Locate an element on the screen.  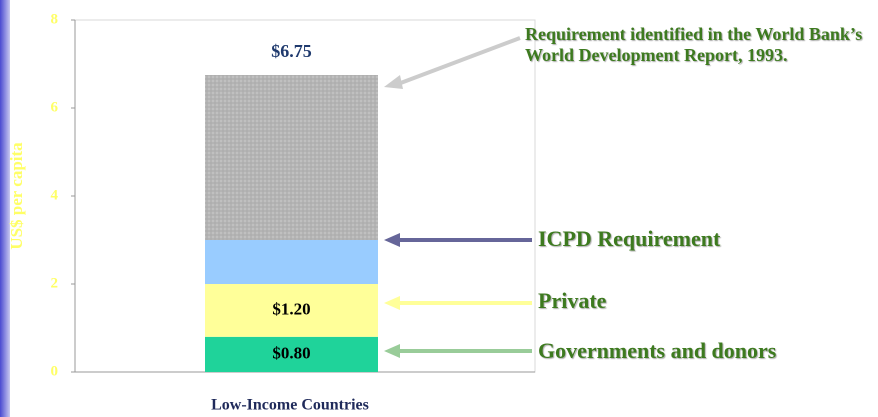
y-tick-label: 4 is located at coordinates (55, 195).